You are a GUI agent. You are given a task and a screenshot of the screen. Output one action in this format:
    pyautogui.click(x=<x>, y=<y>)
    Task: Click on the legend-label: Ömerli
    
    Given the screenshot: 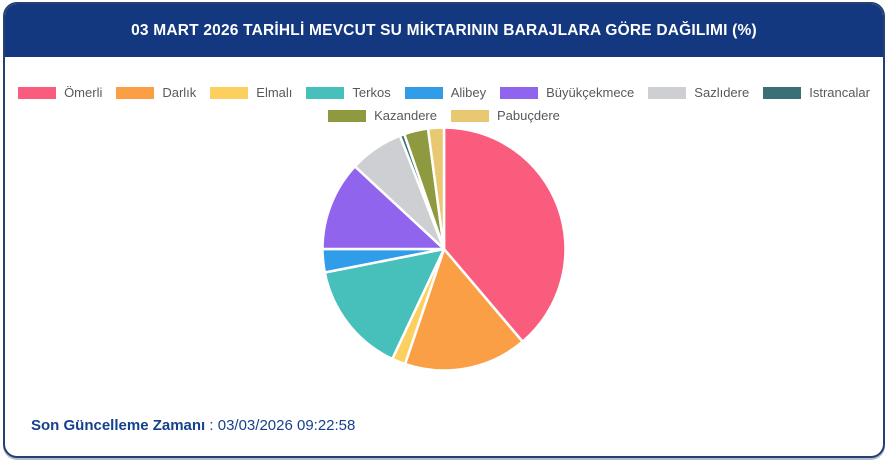 What is the action you would take?
    pyautogui.click(x=83, y=92)
    